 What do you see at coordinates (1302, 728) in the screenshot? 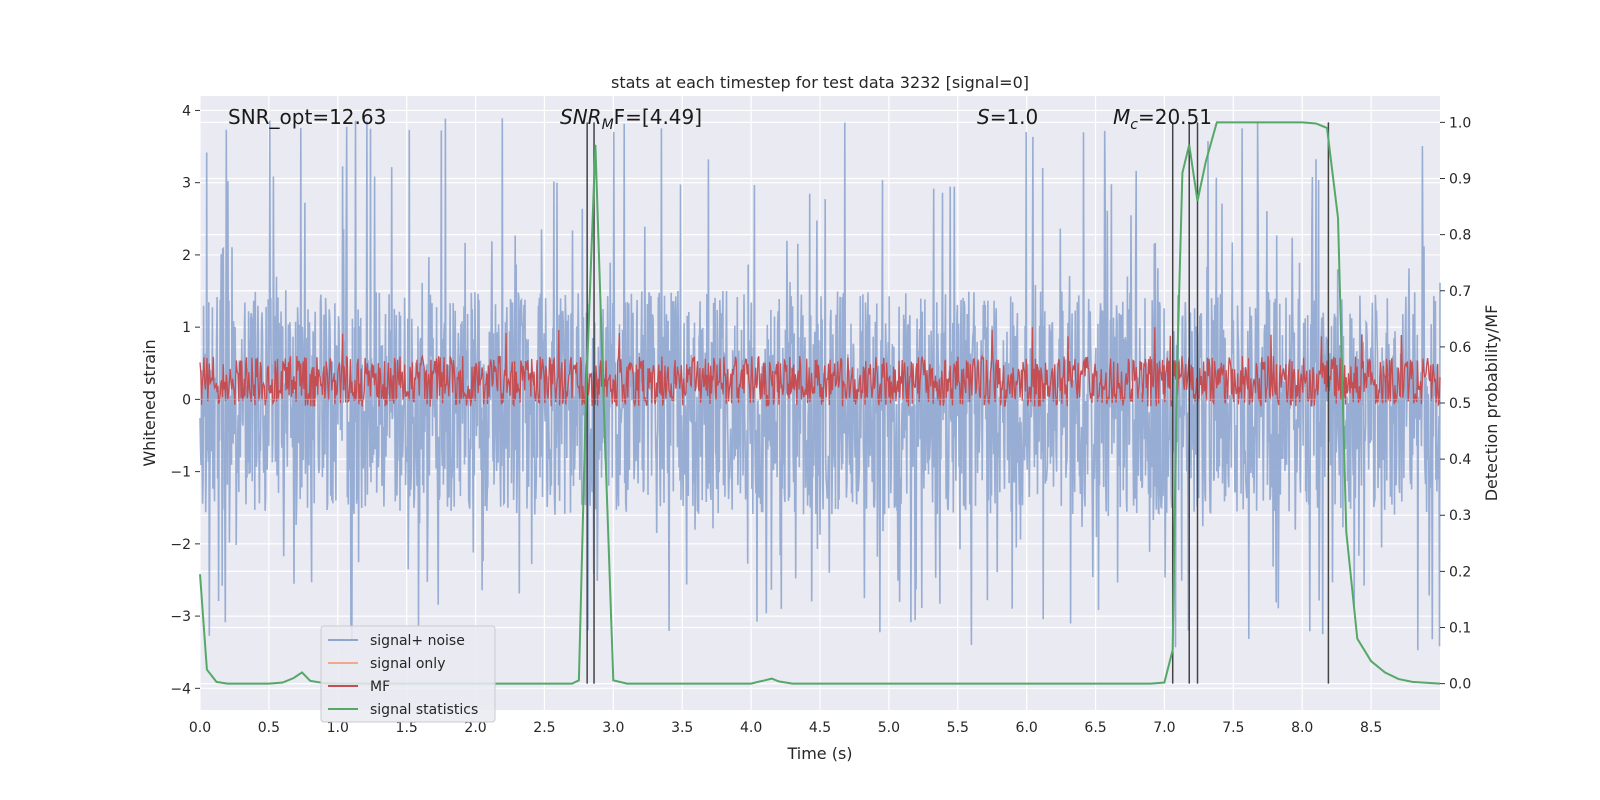
I see `x-tick-label-16: 8.0` at bounding box center [1302, 728].